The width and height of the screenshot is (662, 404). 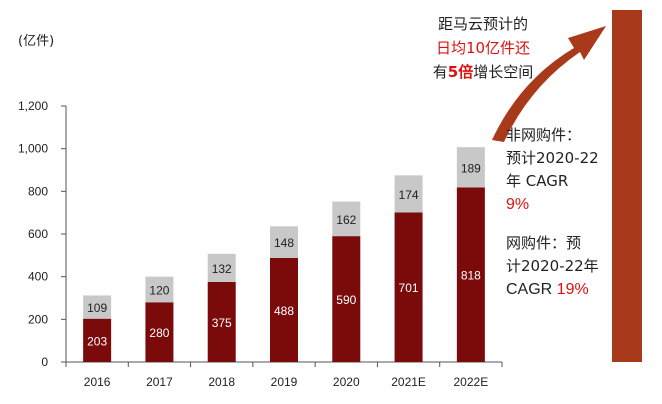 What do you see at coordinates (627, 186) in the screenshot?
I see `target-bar` at bounding box center [627, 186].